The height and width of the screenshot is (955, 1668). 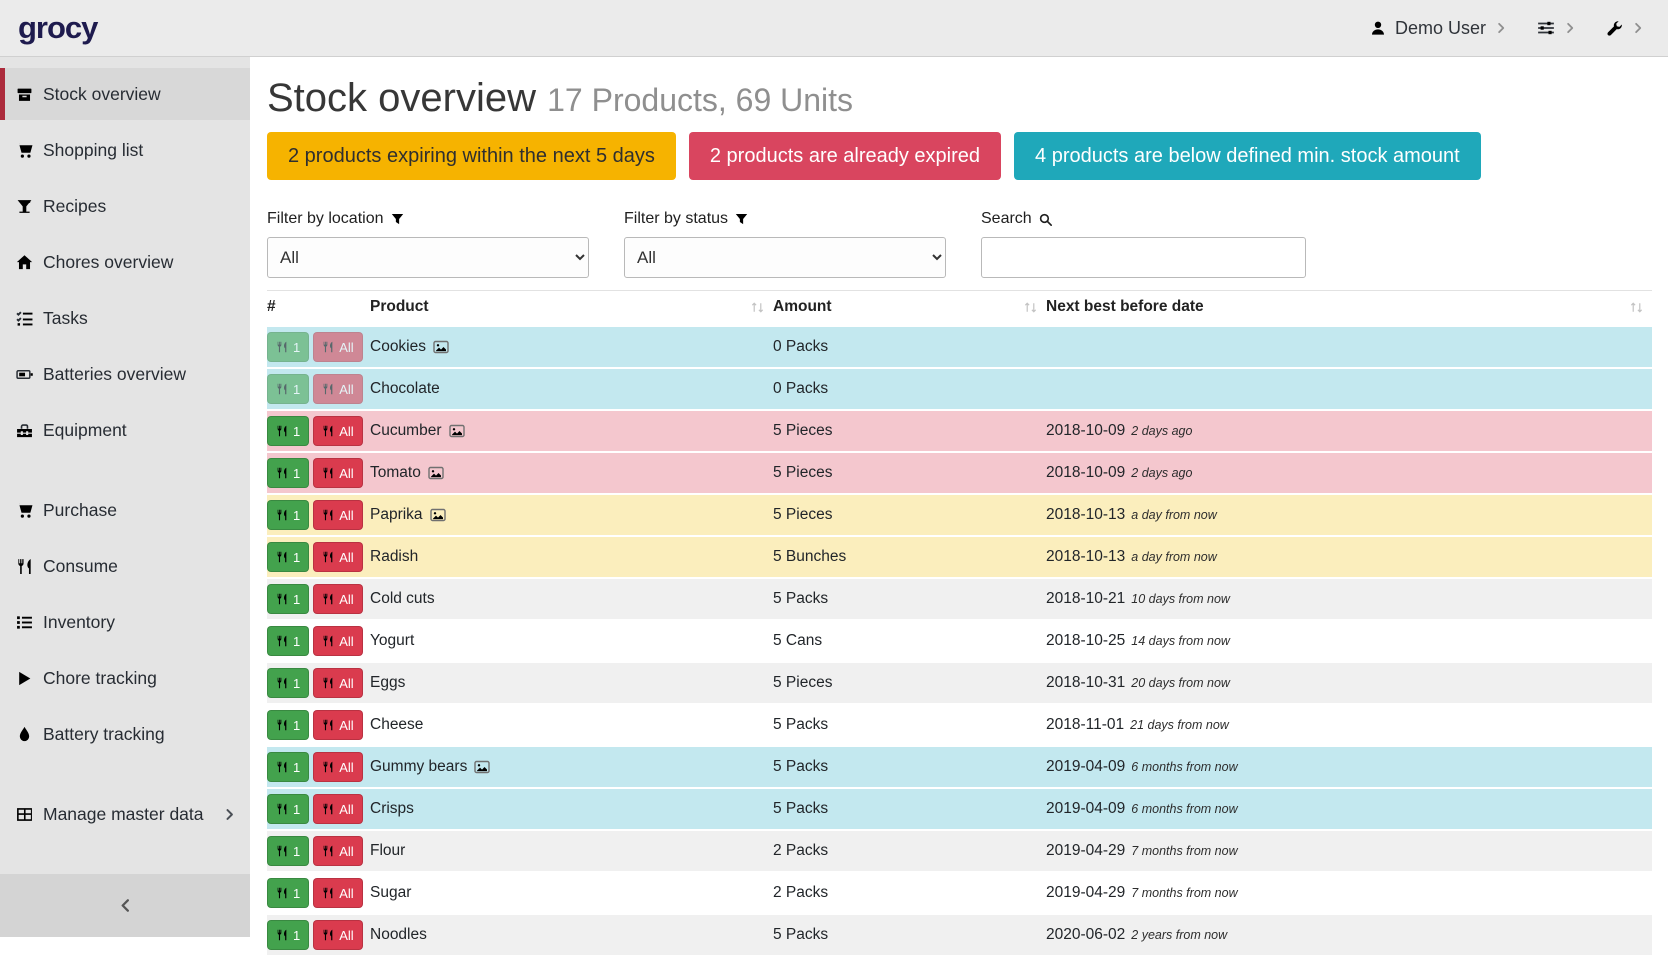 What do you see at coordinates (125, 472) in the screenshot?
I see `sidebar-group-gap` at bounding box center [125, 472].